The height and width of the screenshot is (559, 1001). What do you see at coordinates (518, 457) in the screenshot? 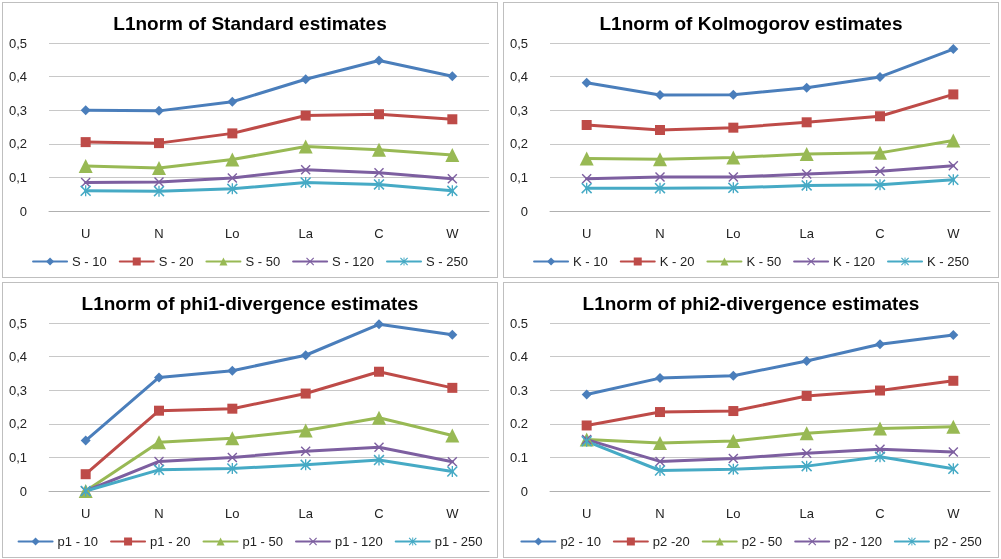
I see `y-tick-label: 0.1` at bounding box center [518, 457].